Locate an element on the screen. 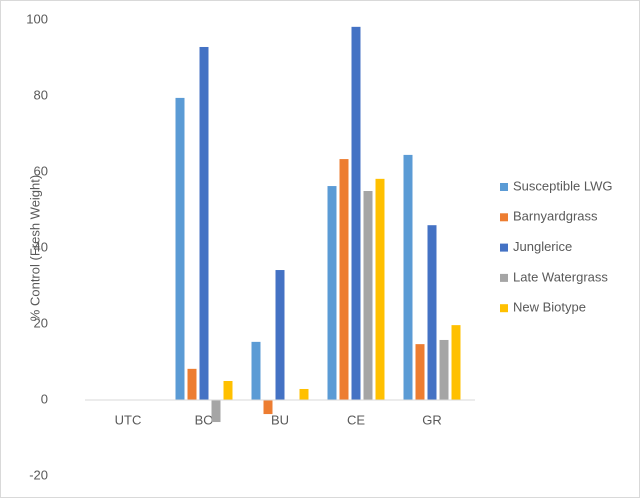  y-tick-label: 100 is located at coordinates (37, 18).